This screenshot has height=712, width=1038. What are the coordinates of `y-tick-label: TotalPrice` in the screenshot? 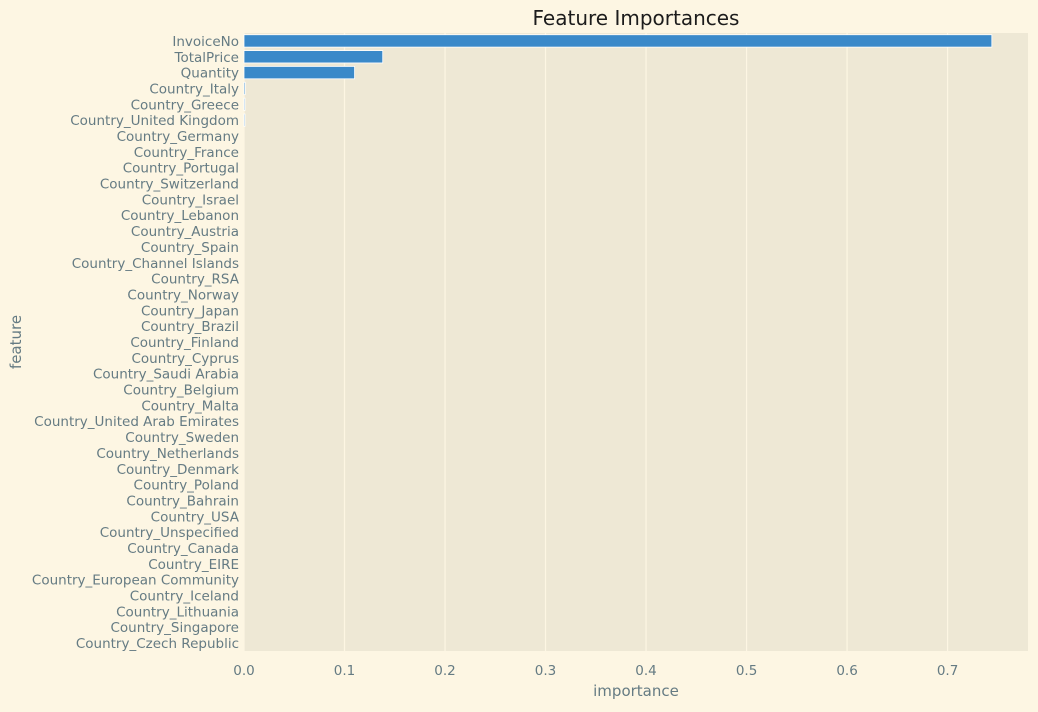 It's located at (206, 58).